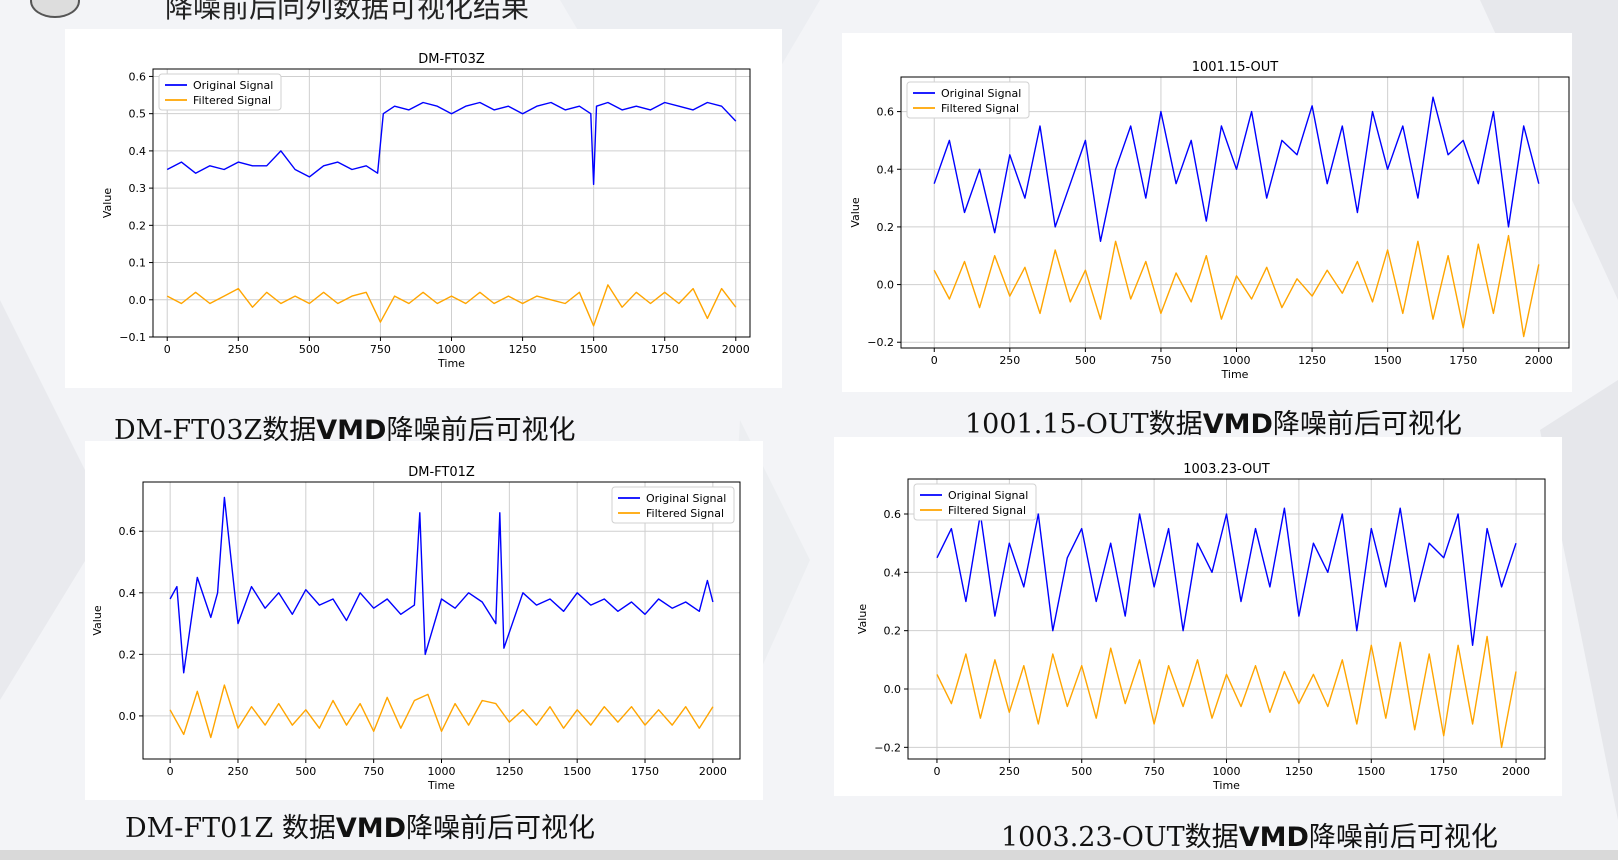 This screenshot has height=860, width=1618. Describe the element at coordinates (451, 59) in the screenshot. I see `chart-title: DM-FT03Z` at that location.